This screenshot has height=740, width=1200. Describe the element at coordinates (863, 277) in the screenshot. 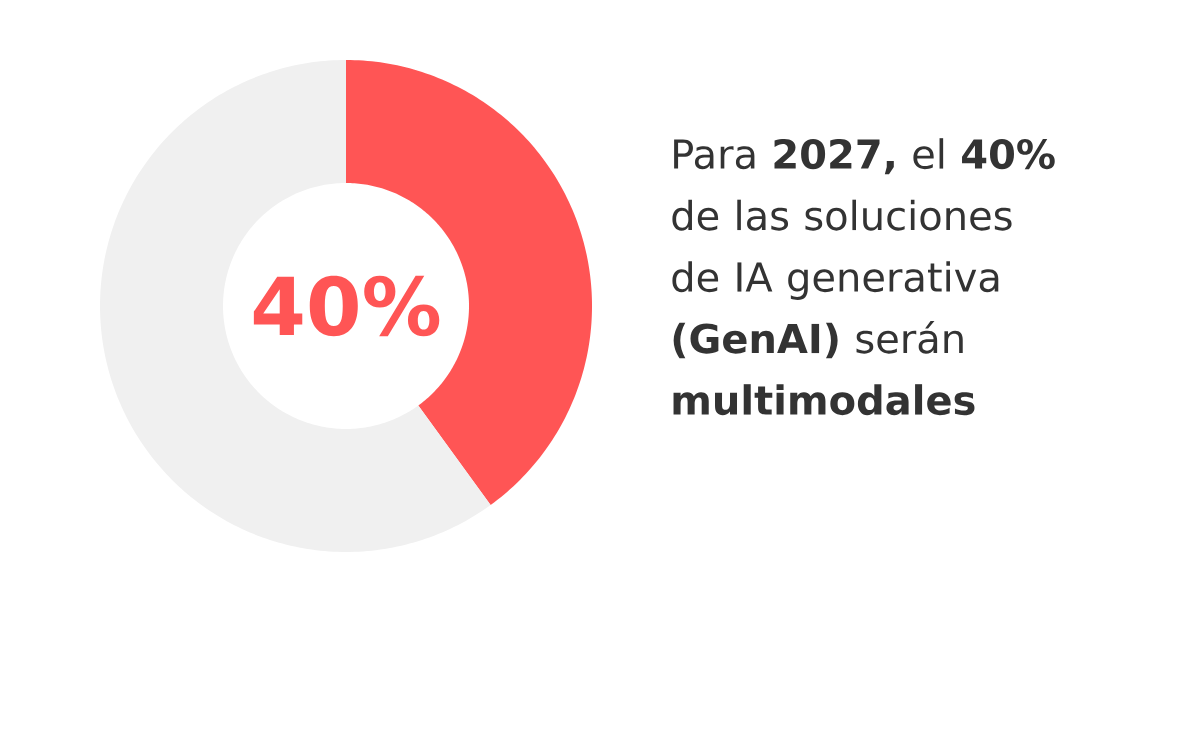

I see `chart-title: Para 2027, el 40% de las soluciones de IA generativa (GenAI) serán multimodales` at that location.